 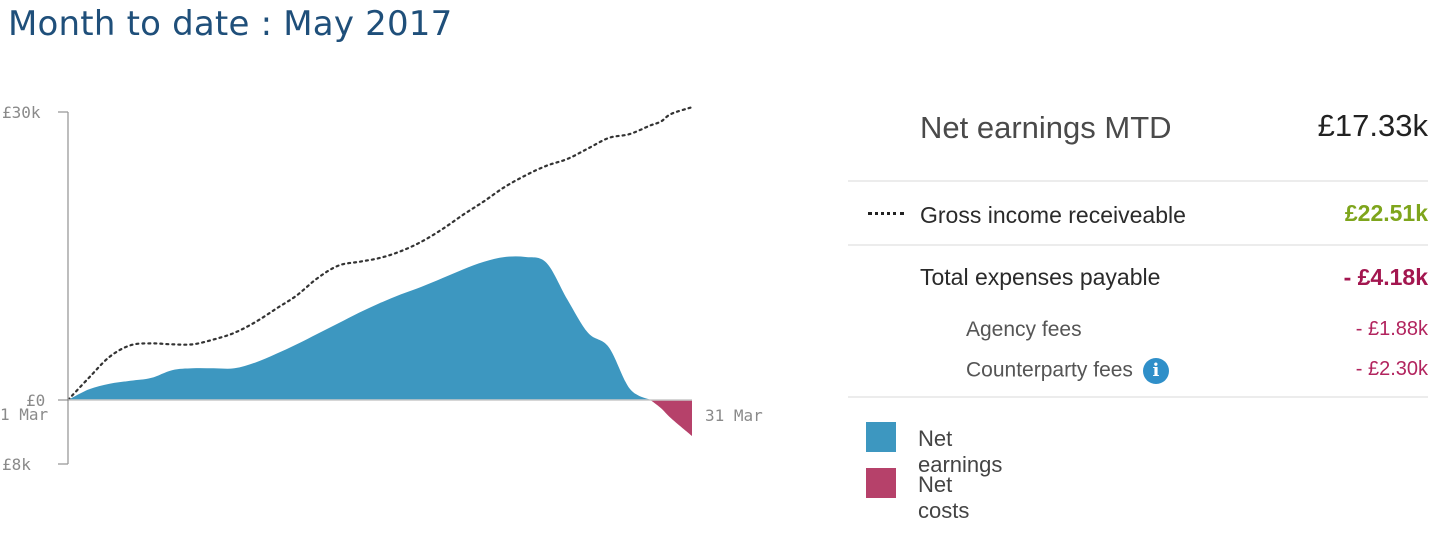 What do you see at coordinates (359, 328) in the screenshot?
I see `net-earnings-area` at bounding box center [359, 328].